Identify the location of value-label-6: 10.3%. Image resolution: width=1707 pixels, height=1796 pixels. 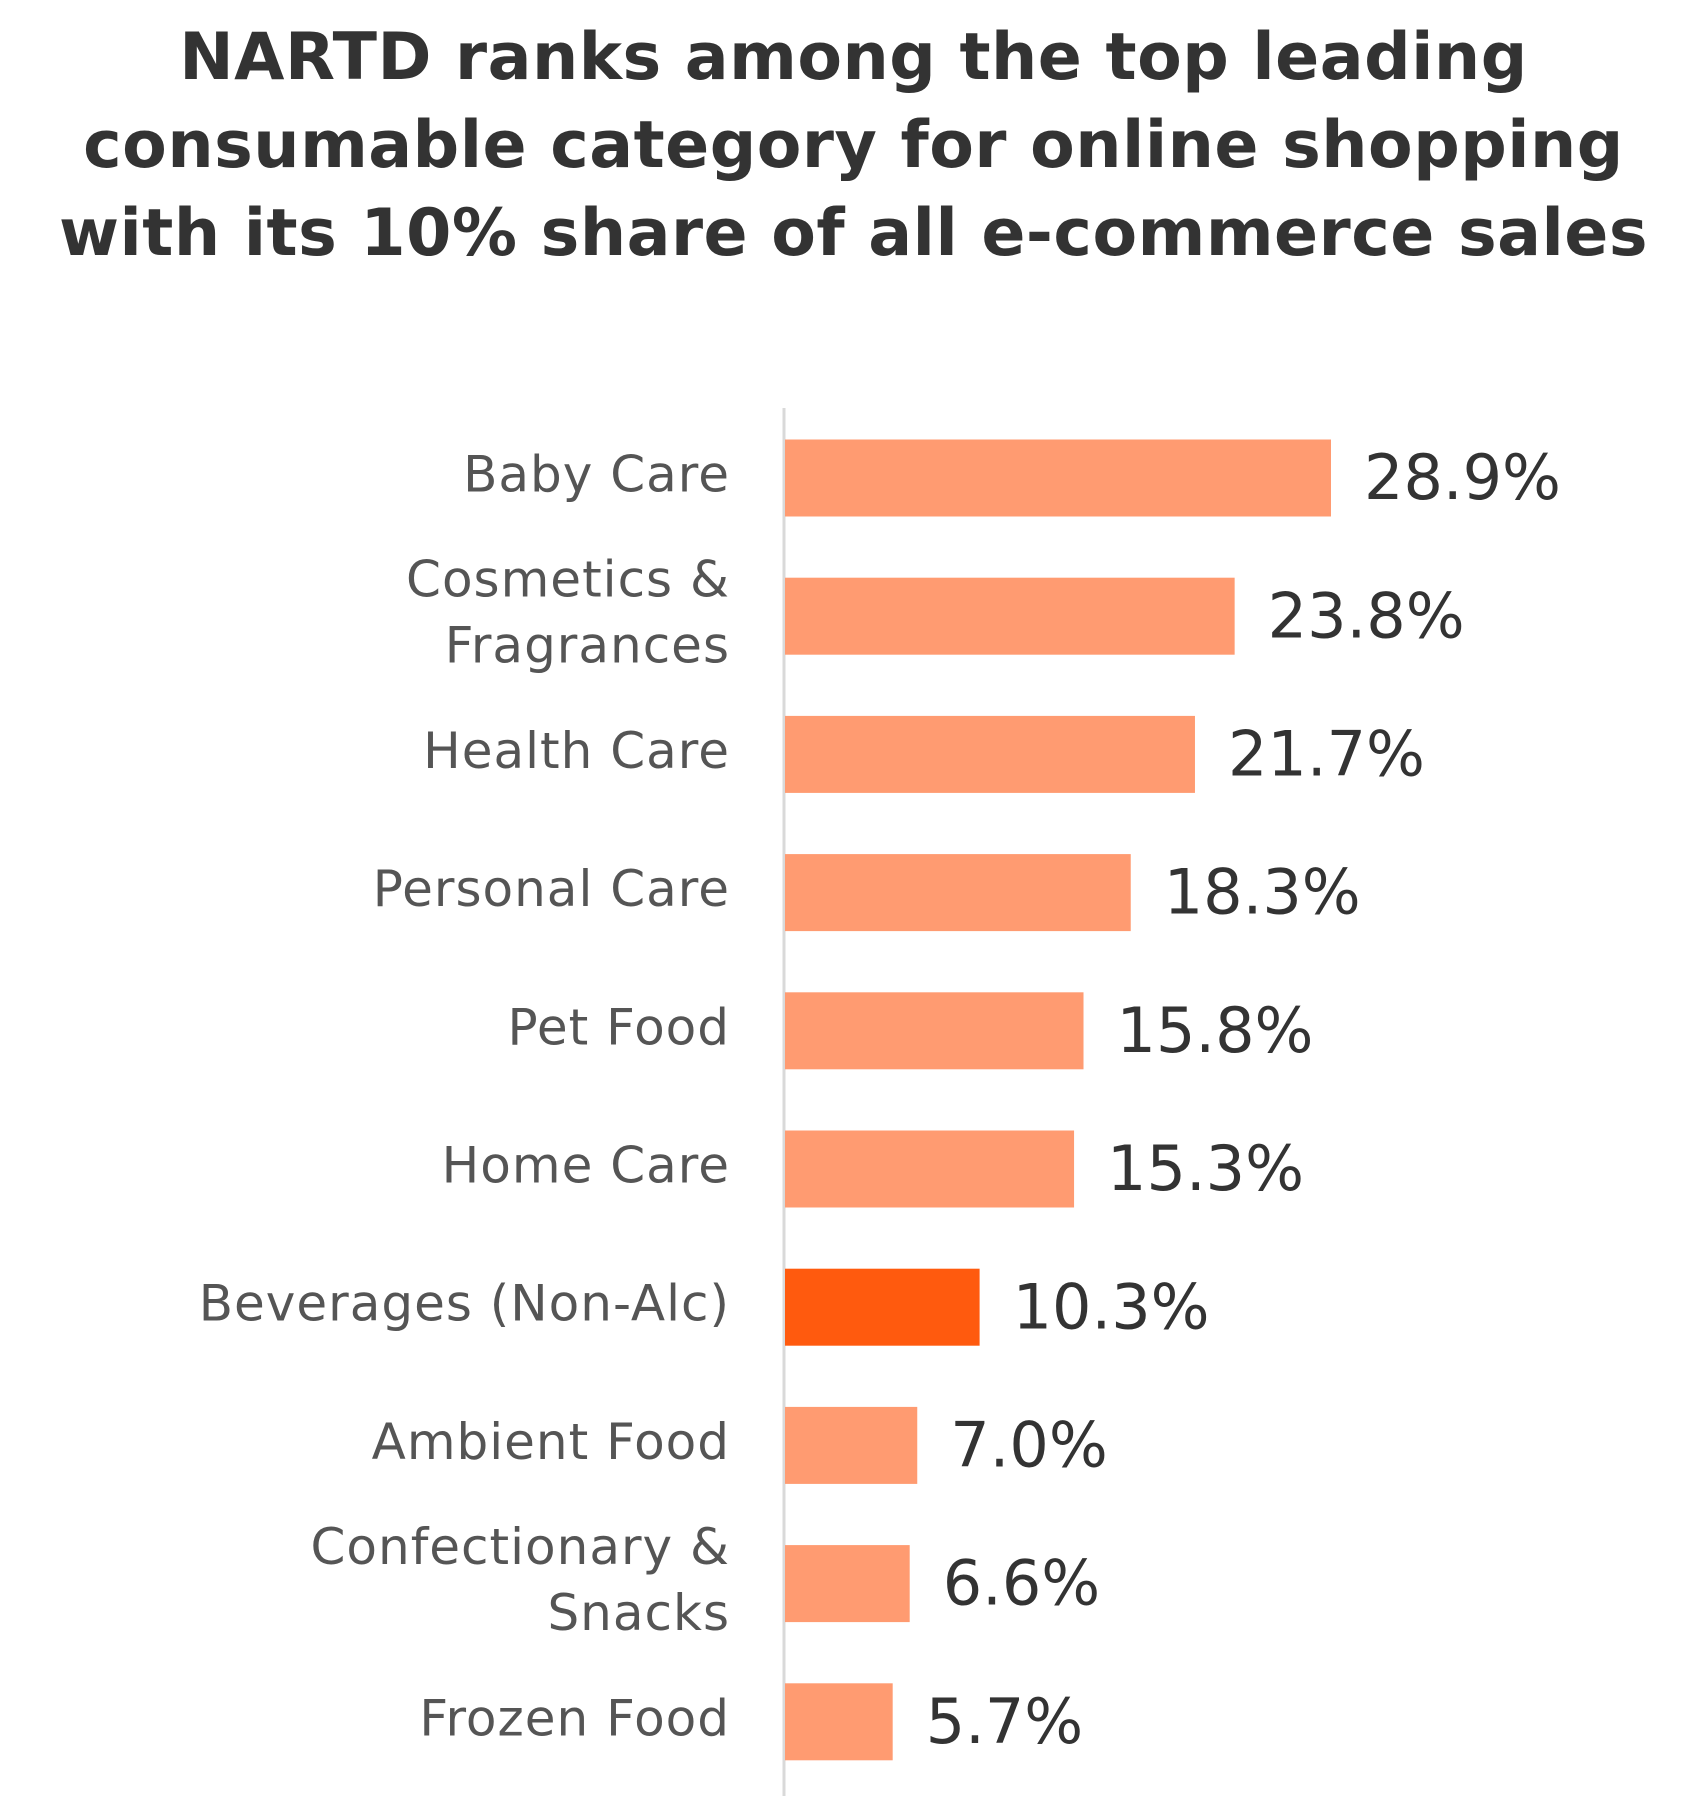
(1111, 1306).